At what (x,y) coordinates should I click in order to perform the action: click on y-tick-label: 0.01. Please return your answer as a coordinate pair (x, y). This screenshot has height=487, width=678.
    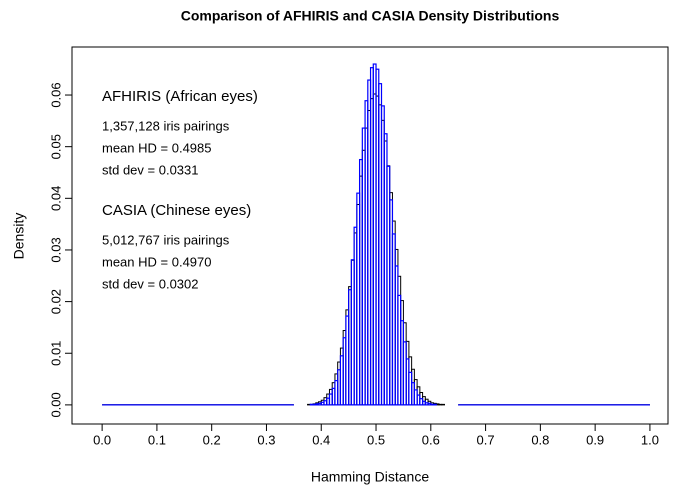
    Looking at the image, I should click on (55, 353).